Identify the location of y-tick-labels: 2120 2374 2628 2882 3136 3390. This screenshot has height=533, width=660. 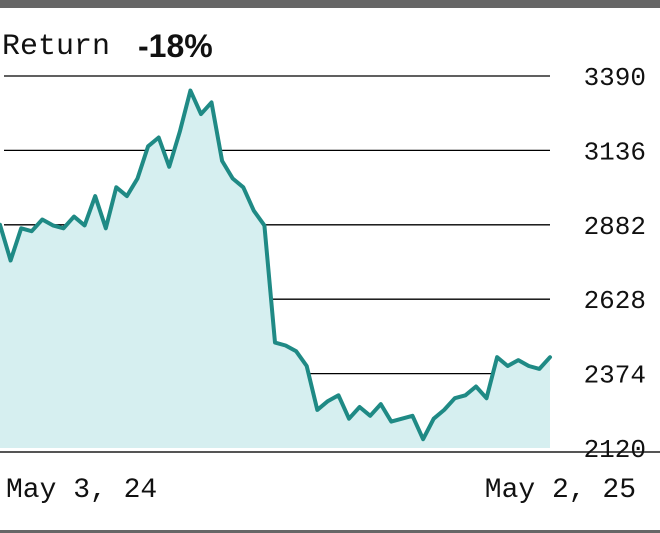
(615, 264).